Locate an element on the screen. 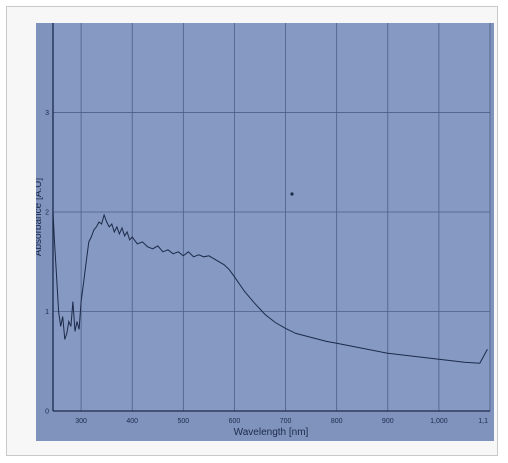  x-tick-label: 300 is located at coordinates (81, 421).